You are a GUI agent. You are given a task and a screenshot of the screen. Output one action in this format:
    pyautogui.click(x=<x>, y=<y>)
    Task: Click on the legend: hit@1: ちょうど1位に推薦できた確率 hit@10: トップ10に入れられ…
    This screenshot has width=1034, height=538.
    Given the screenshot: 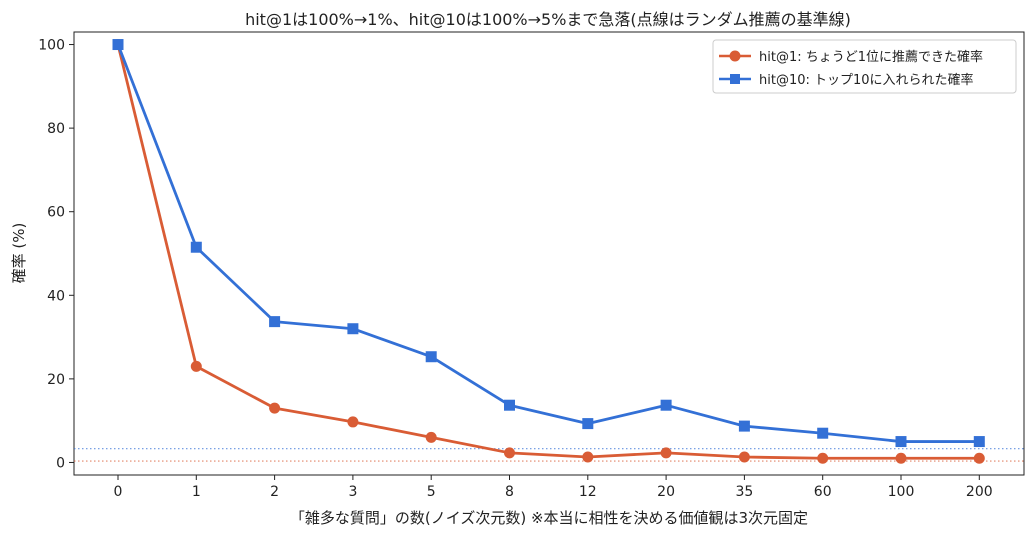 What is the action you would take?
    pyautogui.click(x=864, y=66)
    